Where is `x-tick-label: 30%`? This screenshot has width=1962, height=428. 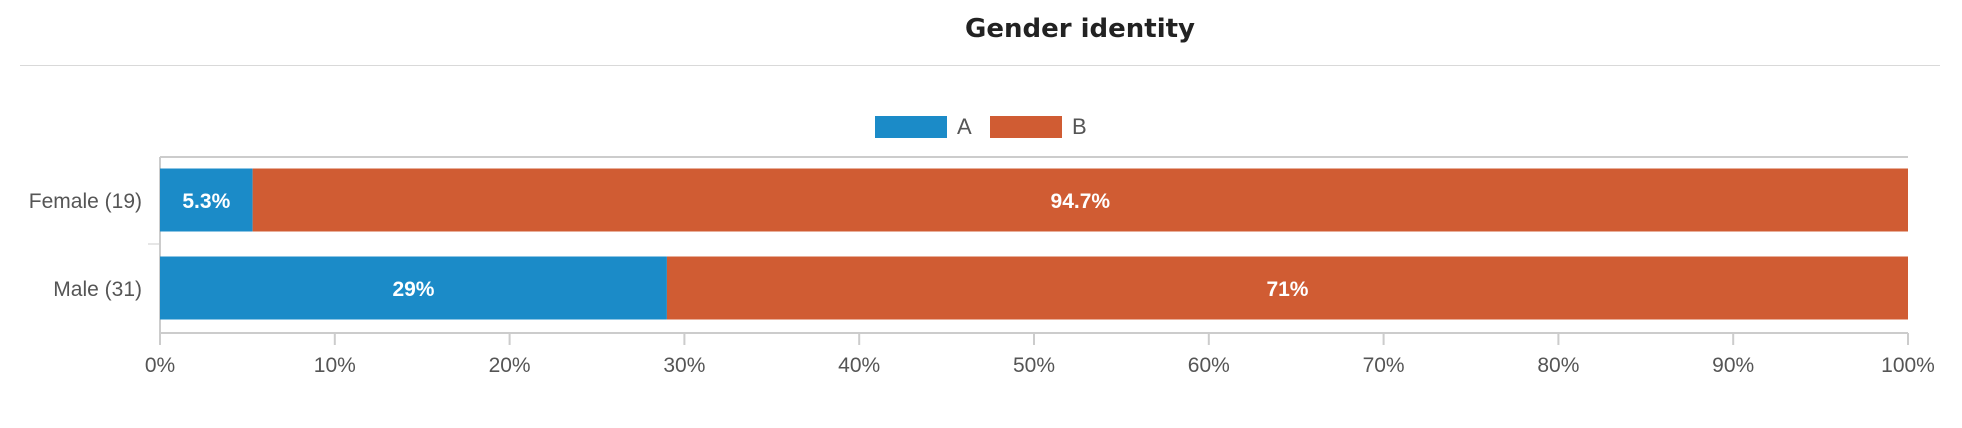
x-tick-label: 30% is located at coordinates (684, 365).